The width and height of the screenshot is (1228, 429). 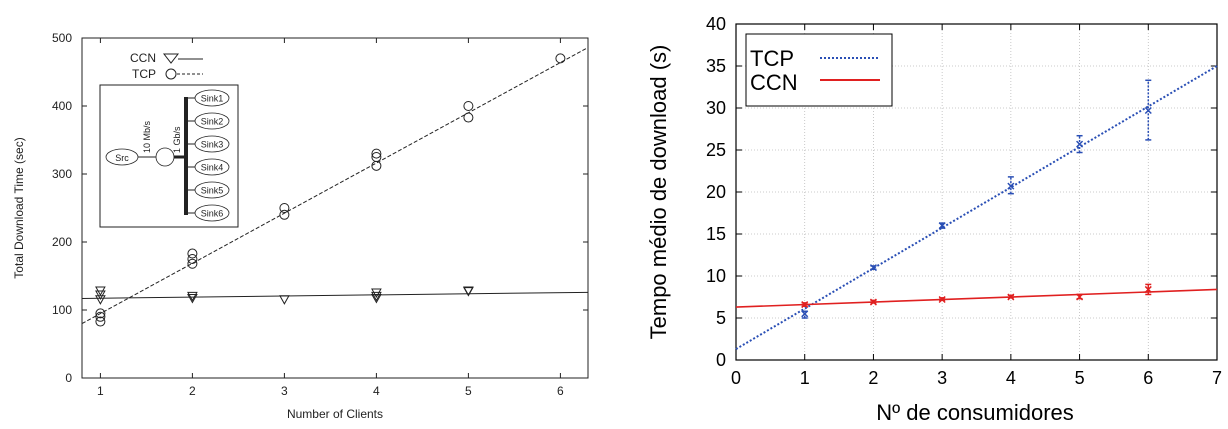 I want to click on left-y-tick-label: 0, so click(x=68, y=378).